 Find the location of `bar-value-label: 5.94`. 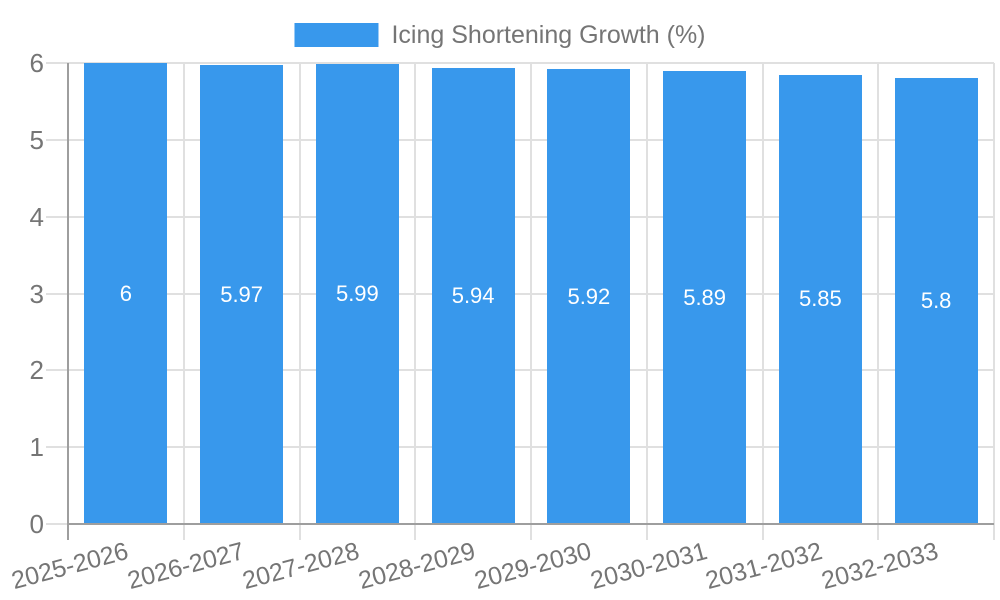

bar-value-label: 5.94 is located at coordinates (473, 295).